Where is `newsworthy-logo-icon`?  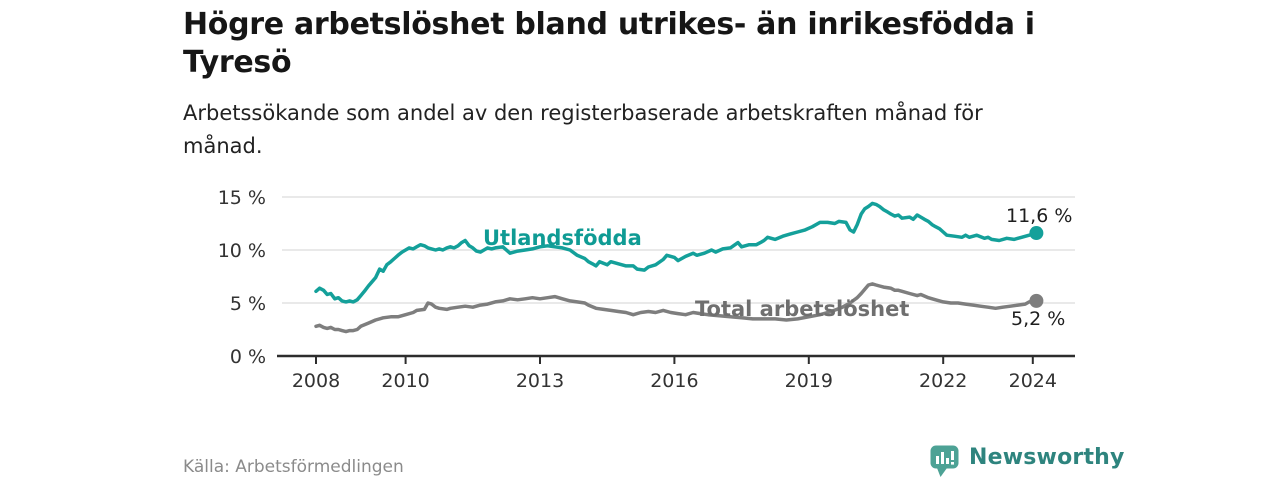
newsworthy-logo-icon is located at coordinates (944, 461).